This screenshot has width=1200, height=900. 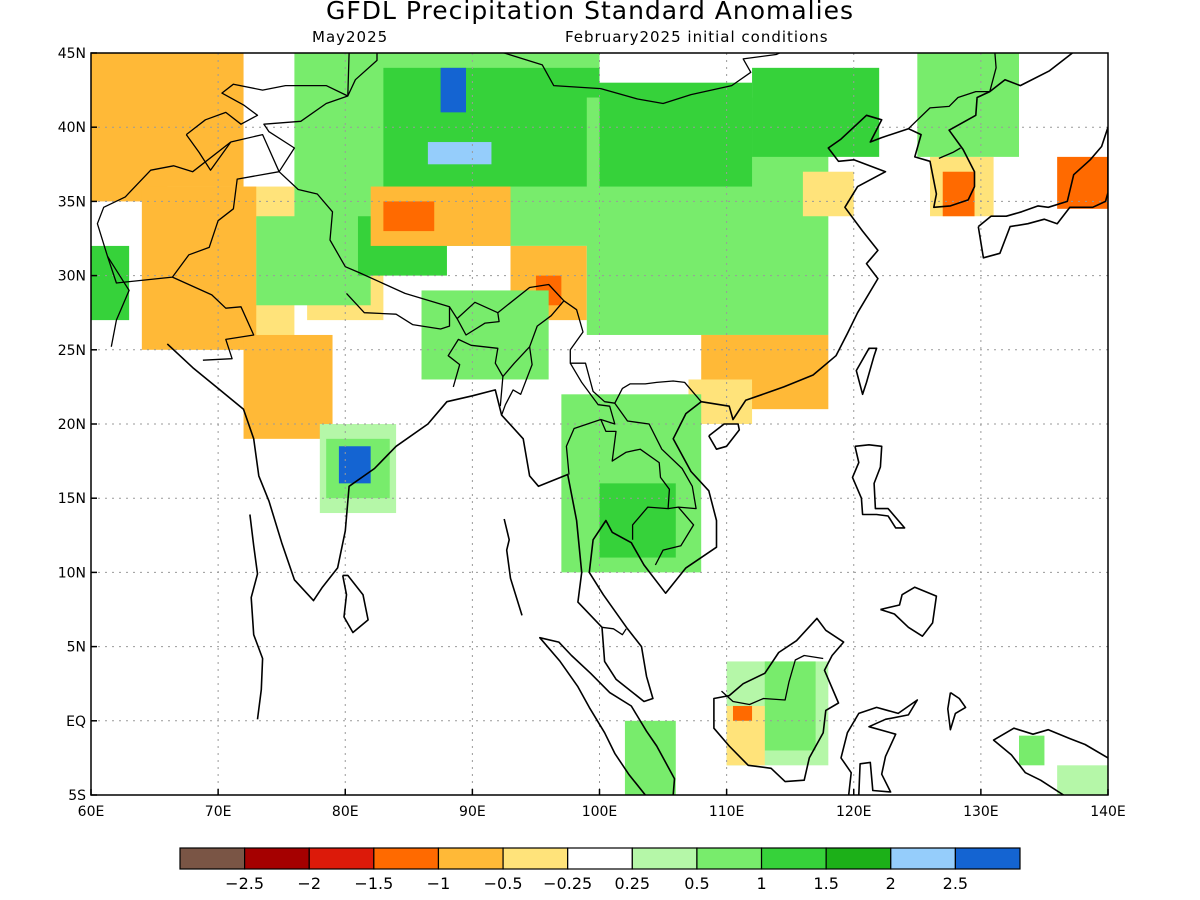 I want to click on latitude-tick-label: 10N, so click(x=72, y=573).